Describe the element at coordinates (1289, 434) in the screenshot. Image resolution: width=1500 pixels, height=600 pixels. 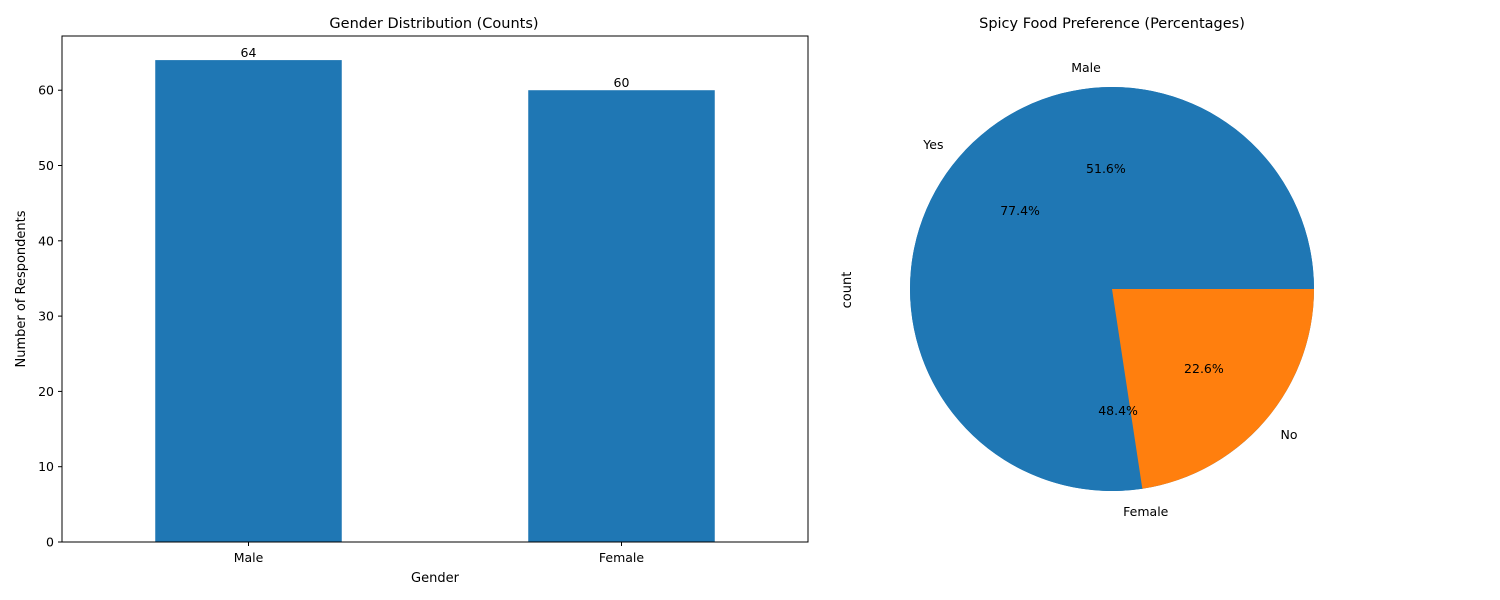
I see `pie-category-label: No` at that location.